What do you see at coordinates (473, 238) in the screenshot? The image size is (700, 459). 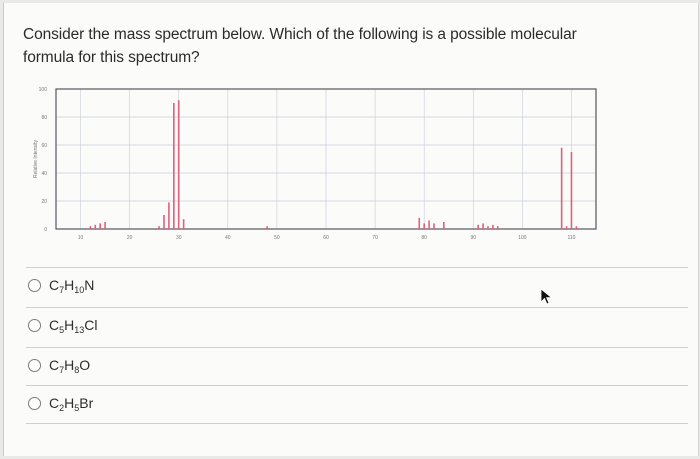 I see `x-tick-label: 90` at bounding box center [473, 238].